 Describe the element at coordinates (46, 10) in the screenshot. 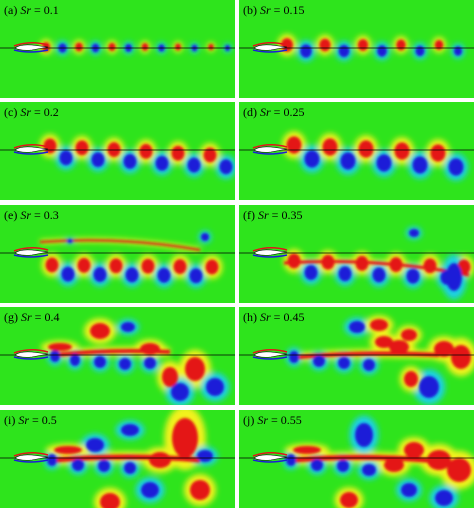

I see `panel-value: = 0.1` at that location.